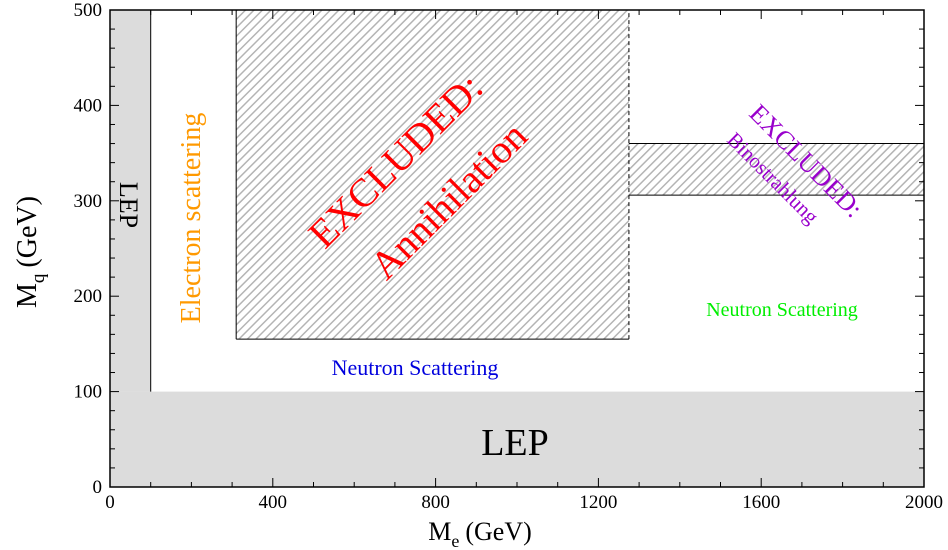 The image size is (948, 550). Describe the element at coordinates (598, 502) in the screenshot. I see `x-tick-label: 1200` at that location.